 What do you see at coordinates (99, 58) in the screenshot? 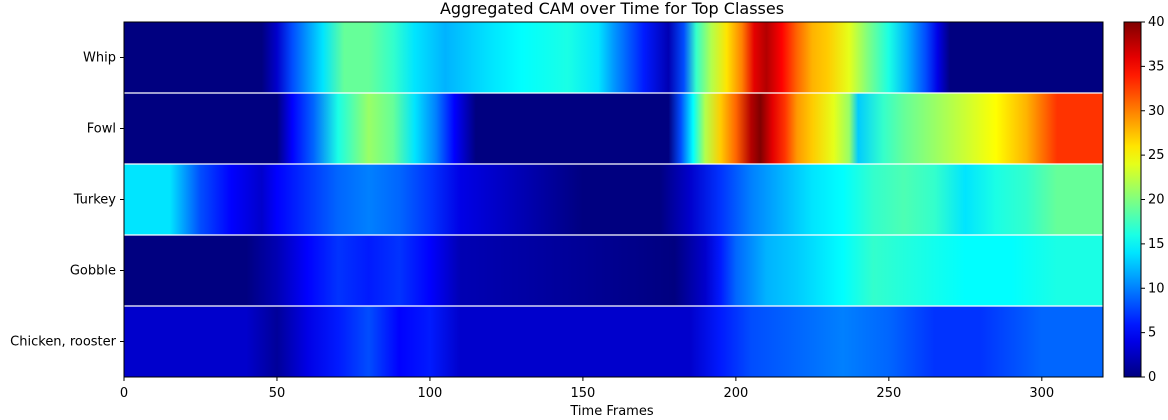
I see `row-label: Whip` at bounding box center [99, 58].